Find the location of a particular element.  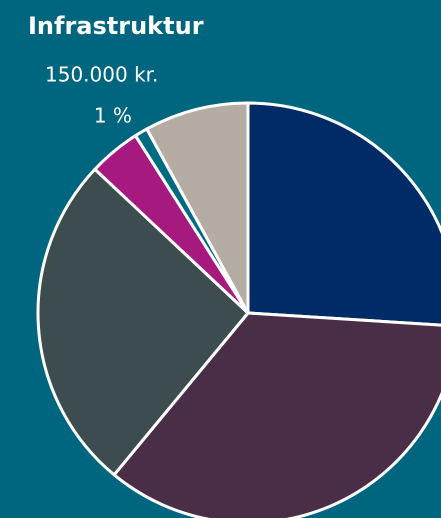

chart-title: Infrastruktur is located at coordinates (116, 26).